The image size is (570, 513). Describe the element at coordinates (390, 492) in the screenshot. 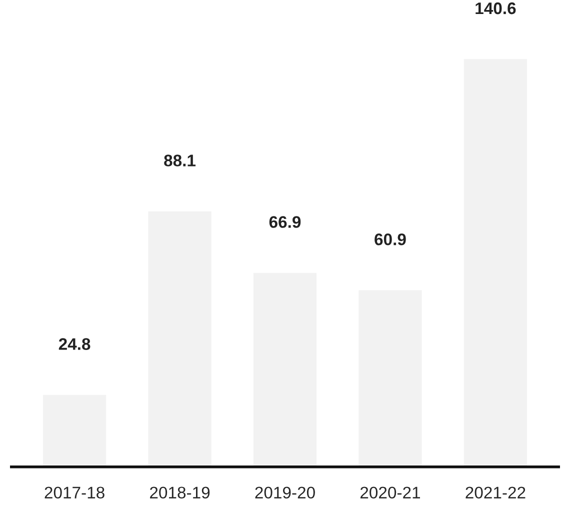

I see `x-tick-label: 2020-21` at that location.